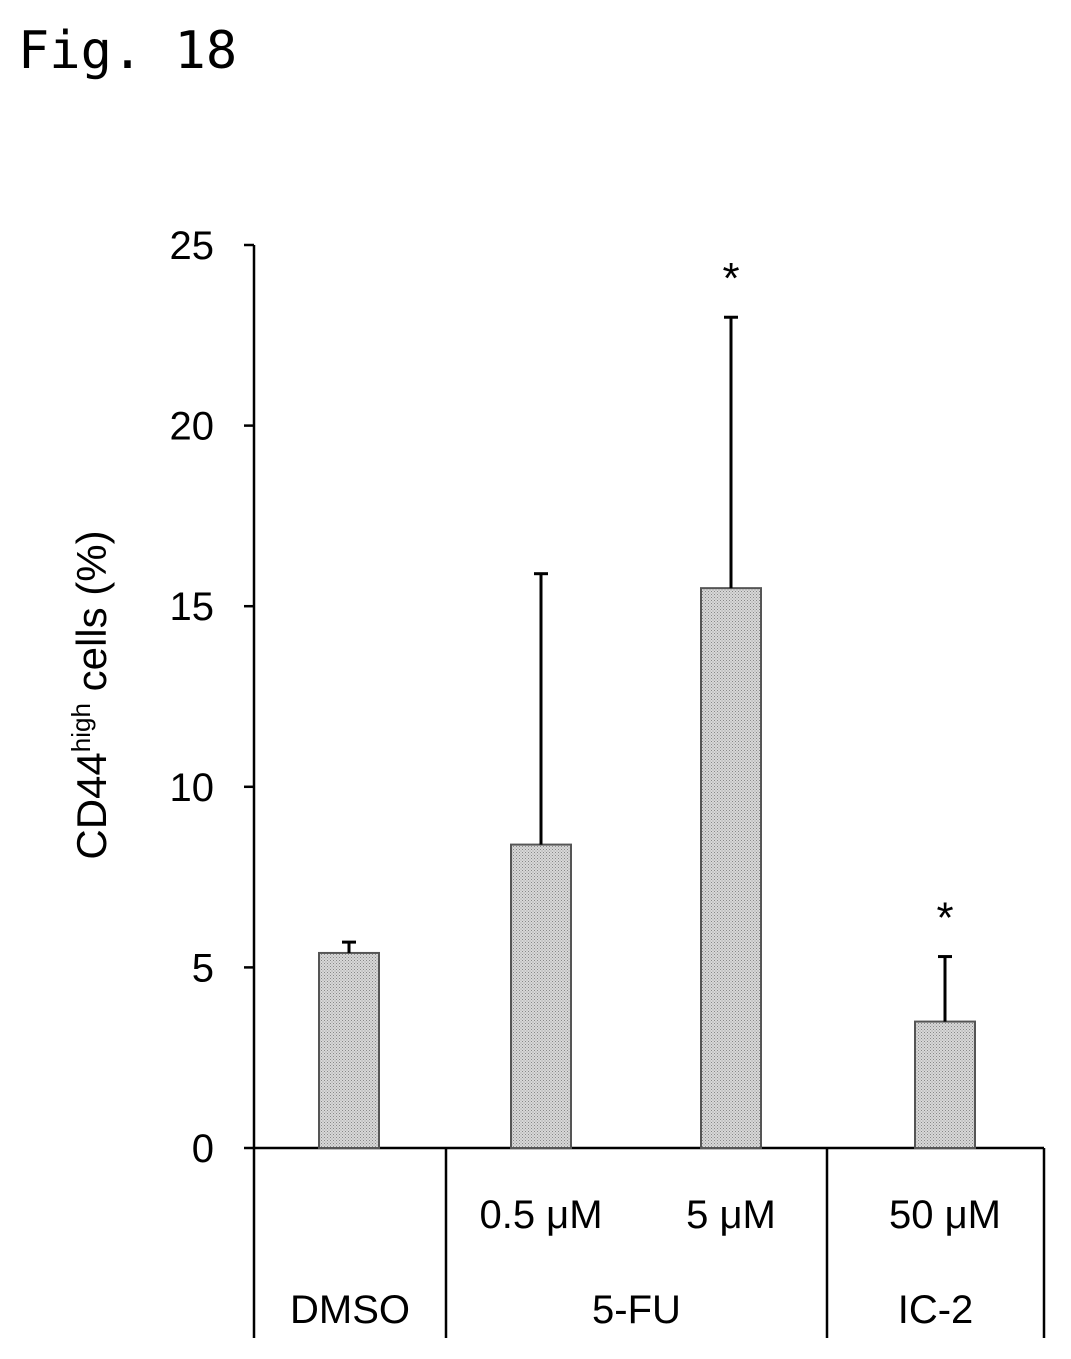 This screenshot has width=1071, height=1359. Describe the element at coordinates (945, 1215) in the screenshot. I see `concentration-label: 50 μM` at that location.